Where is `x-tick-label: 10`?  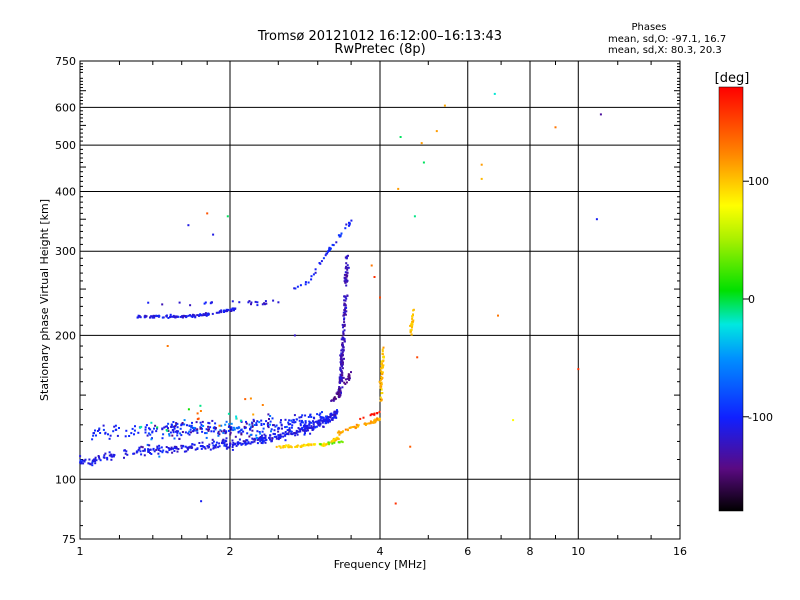 x-tick-label: 10 is located at coordinates (578, 551).